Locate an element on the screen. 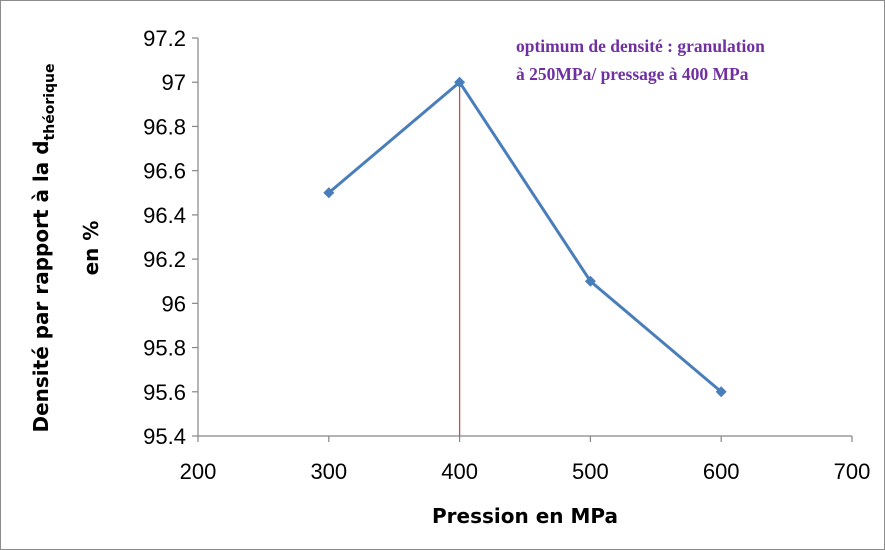  x-tick-label: 400 is located at coordinates (459, 471).